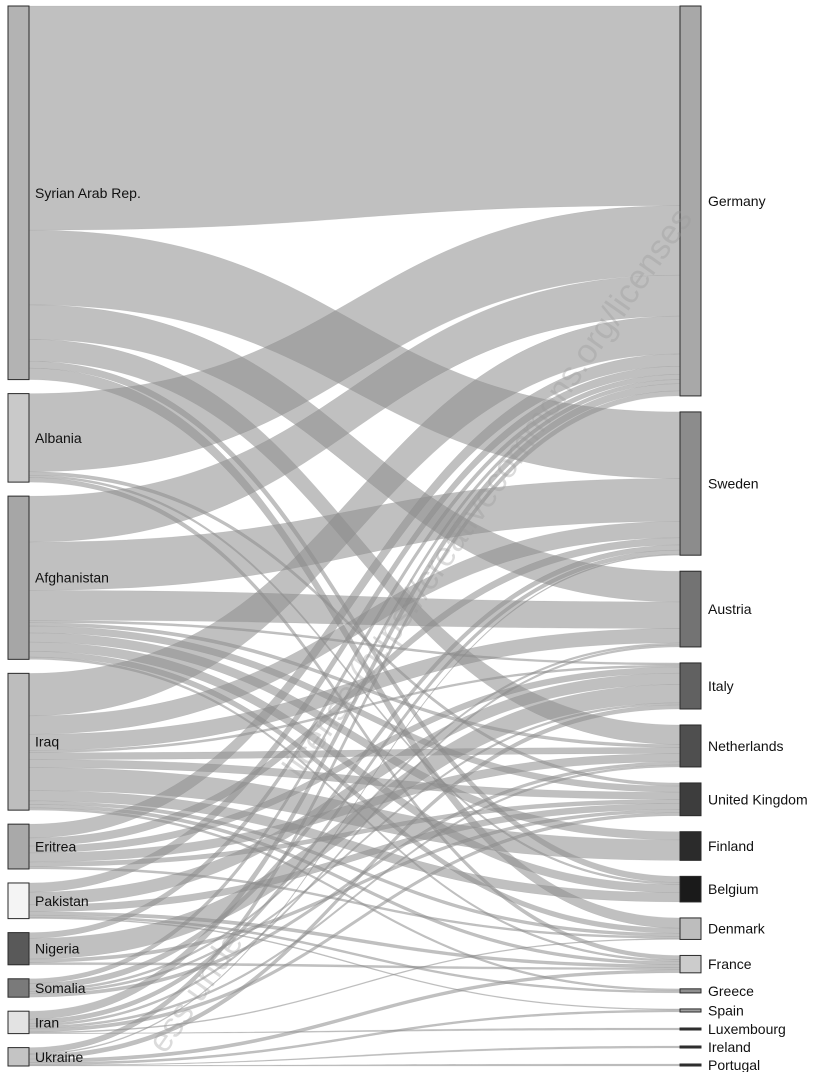 The image size is (819, 1072). What do you see at coordinates (746, 746) in the screenshot?
I see `target-label-netherlands: Netherlands` at bounding box center [746, 746].